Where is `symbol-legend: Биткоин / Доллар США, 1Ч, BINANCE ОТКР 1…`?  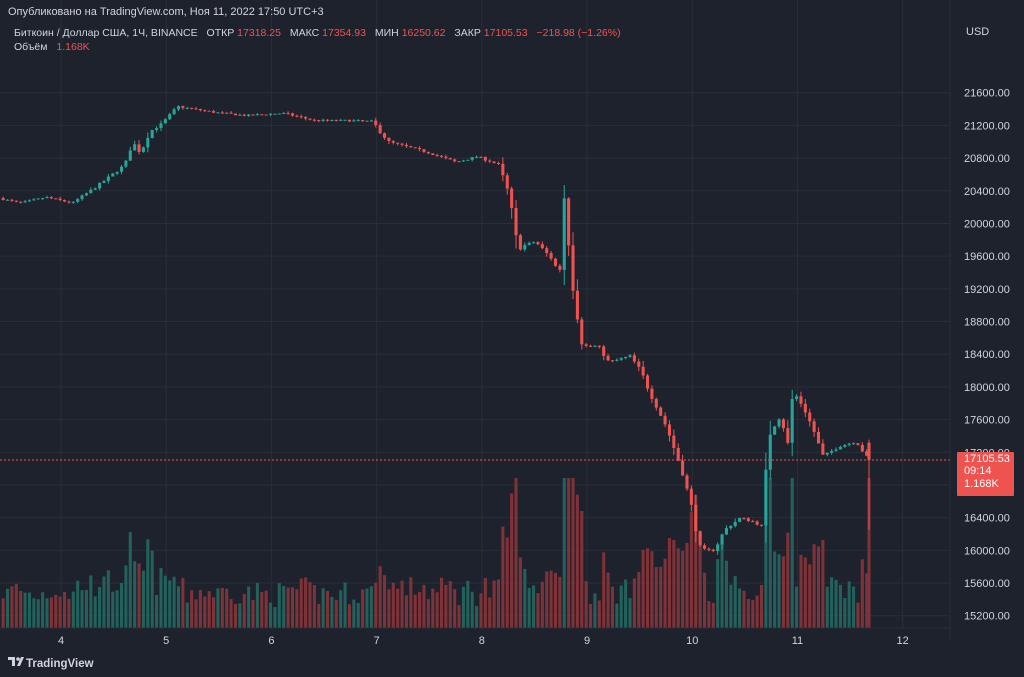
symbol-legend: Биткоин / Доллар США, 1Ч, BINANCE ОТКР 1… is located at coordinates (317, 40).